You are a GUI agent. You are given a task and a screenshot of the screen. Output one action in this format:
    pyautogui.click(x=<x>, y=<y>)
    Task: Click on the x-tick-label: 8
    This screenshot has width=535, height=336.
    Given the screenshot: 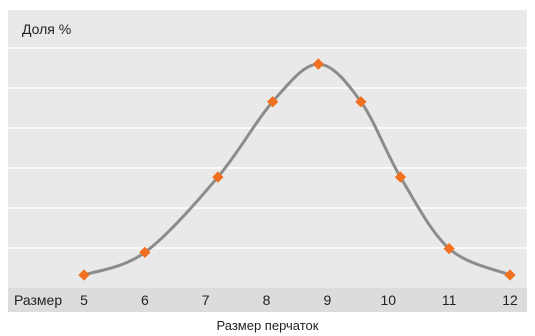 What is the action you would take?
    pyautogui.click(x=266, y=300)
    